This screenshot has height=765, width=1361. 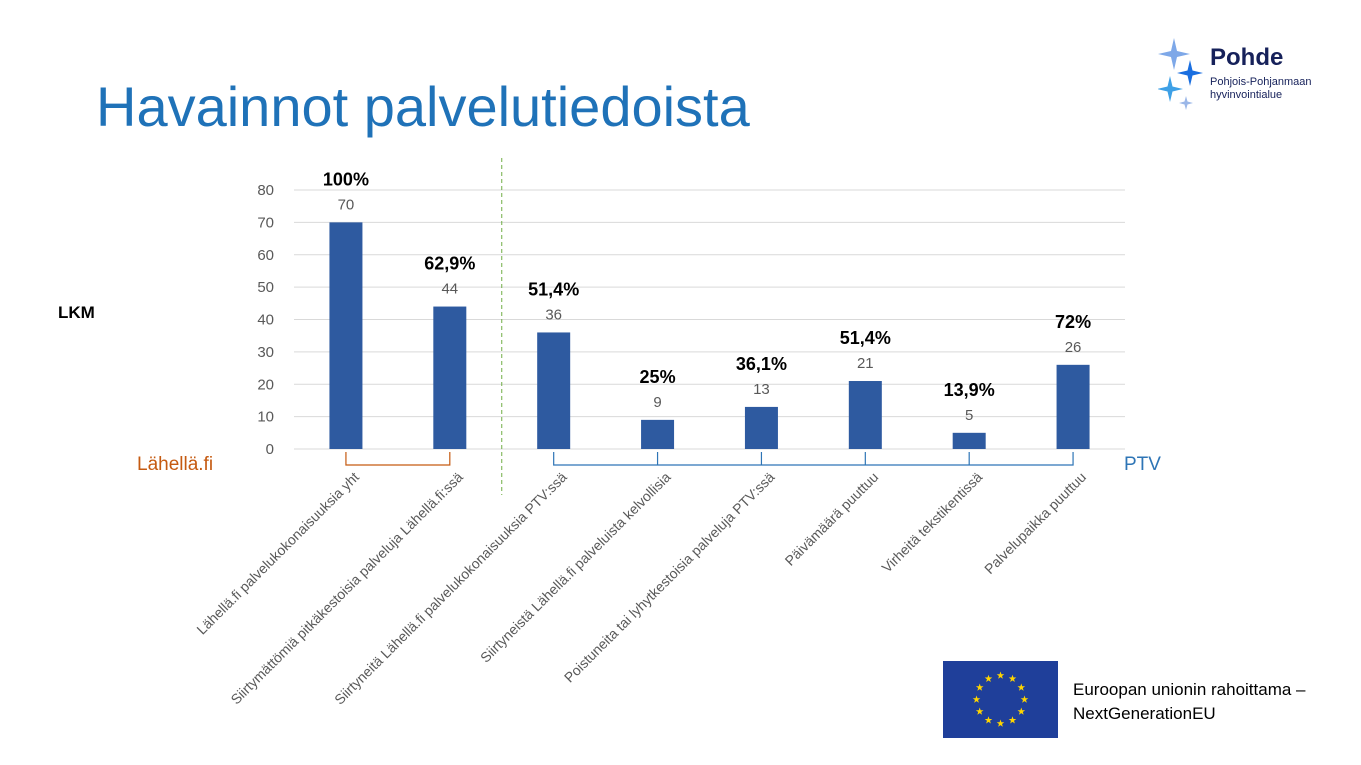 What do you see at coordinates (931, 522) in the screenshot?
I see `category-label: Virheitä tekstikentissä` at bounding box center [931, 522].